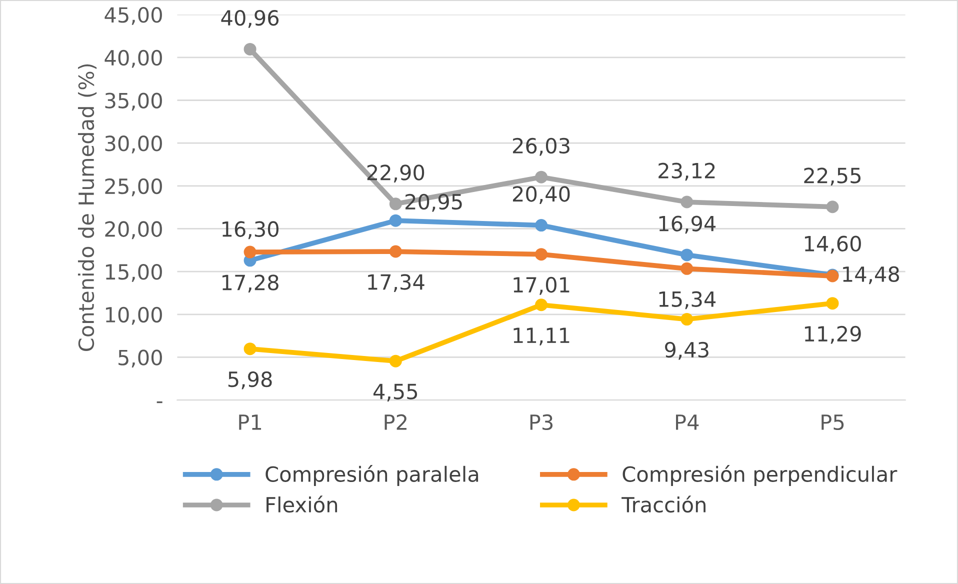  I want to click on data-label: 23,12, so click(686, 171).